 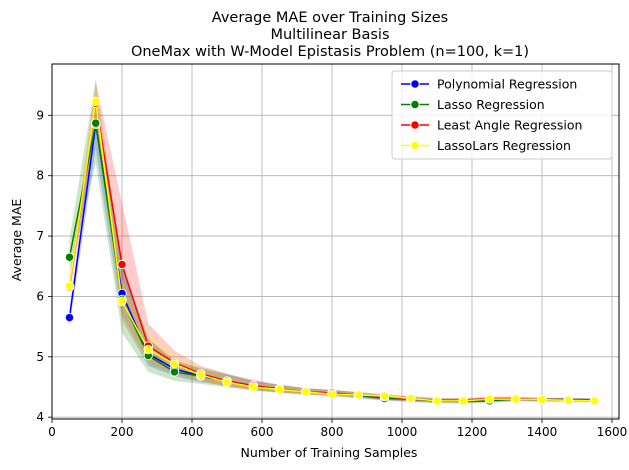 What do you see at coordinates (16, 240) in the screenshot?
I see `y-axis-label: Average MAE` at bounding box center [16, 240].